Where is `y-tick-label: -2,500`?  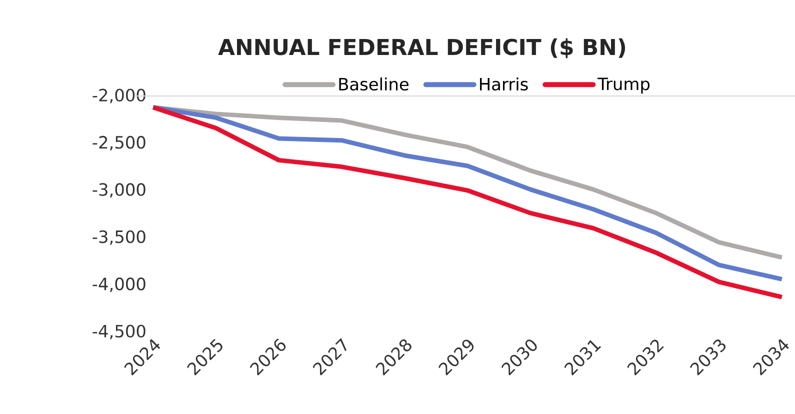
y-tick-label: -2,500 is located at coordinates (119, 143).